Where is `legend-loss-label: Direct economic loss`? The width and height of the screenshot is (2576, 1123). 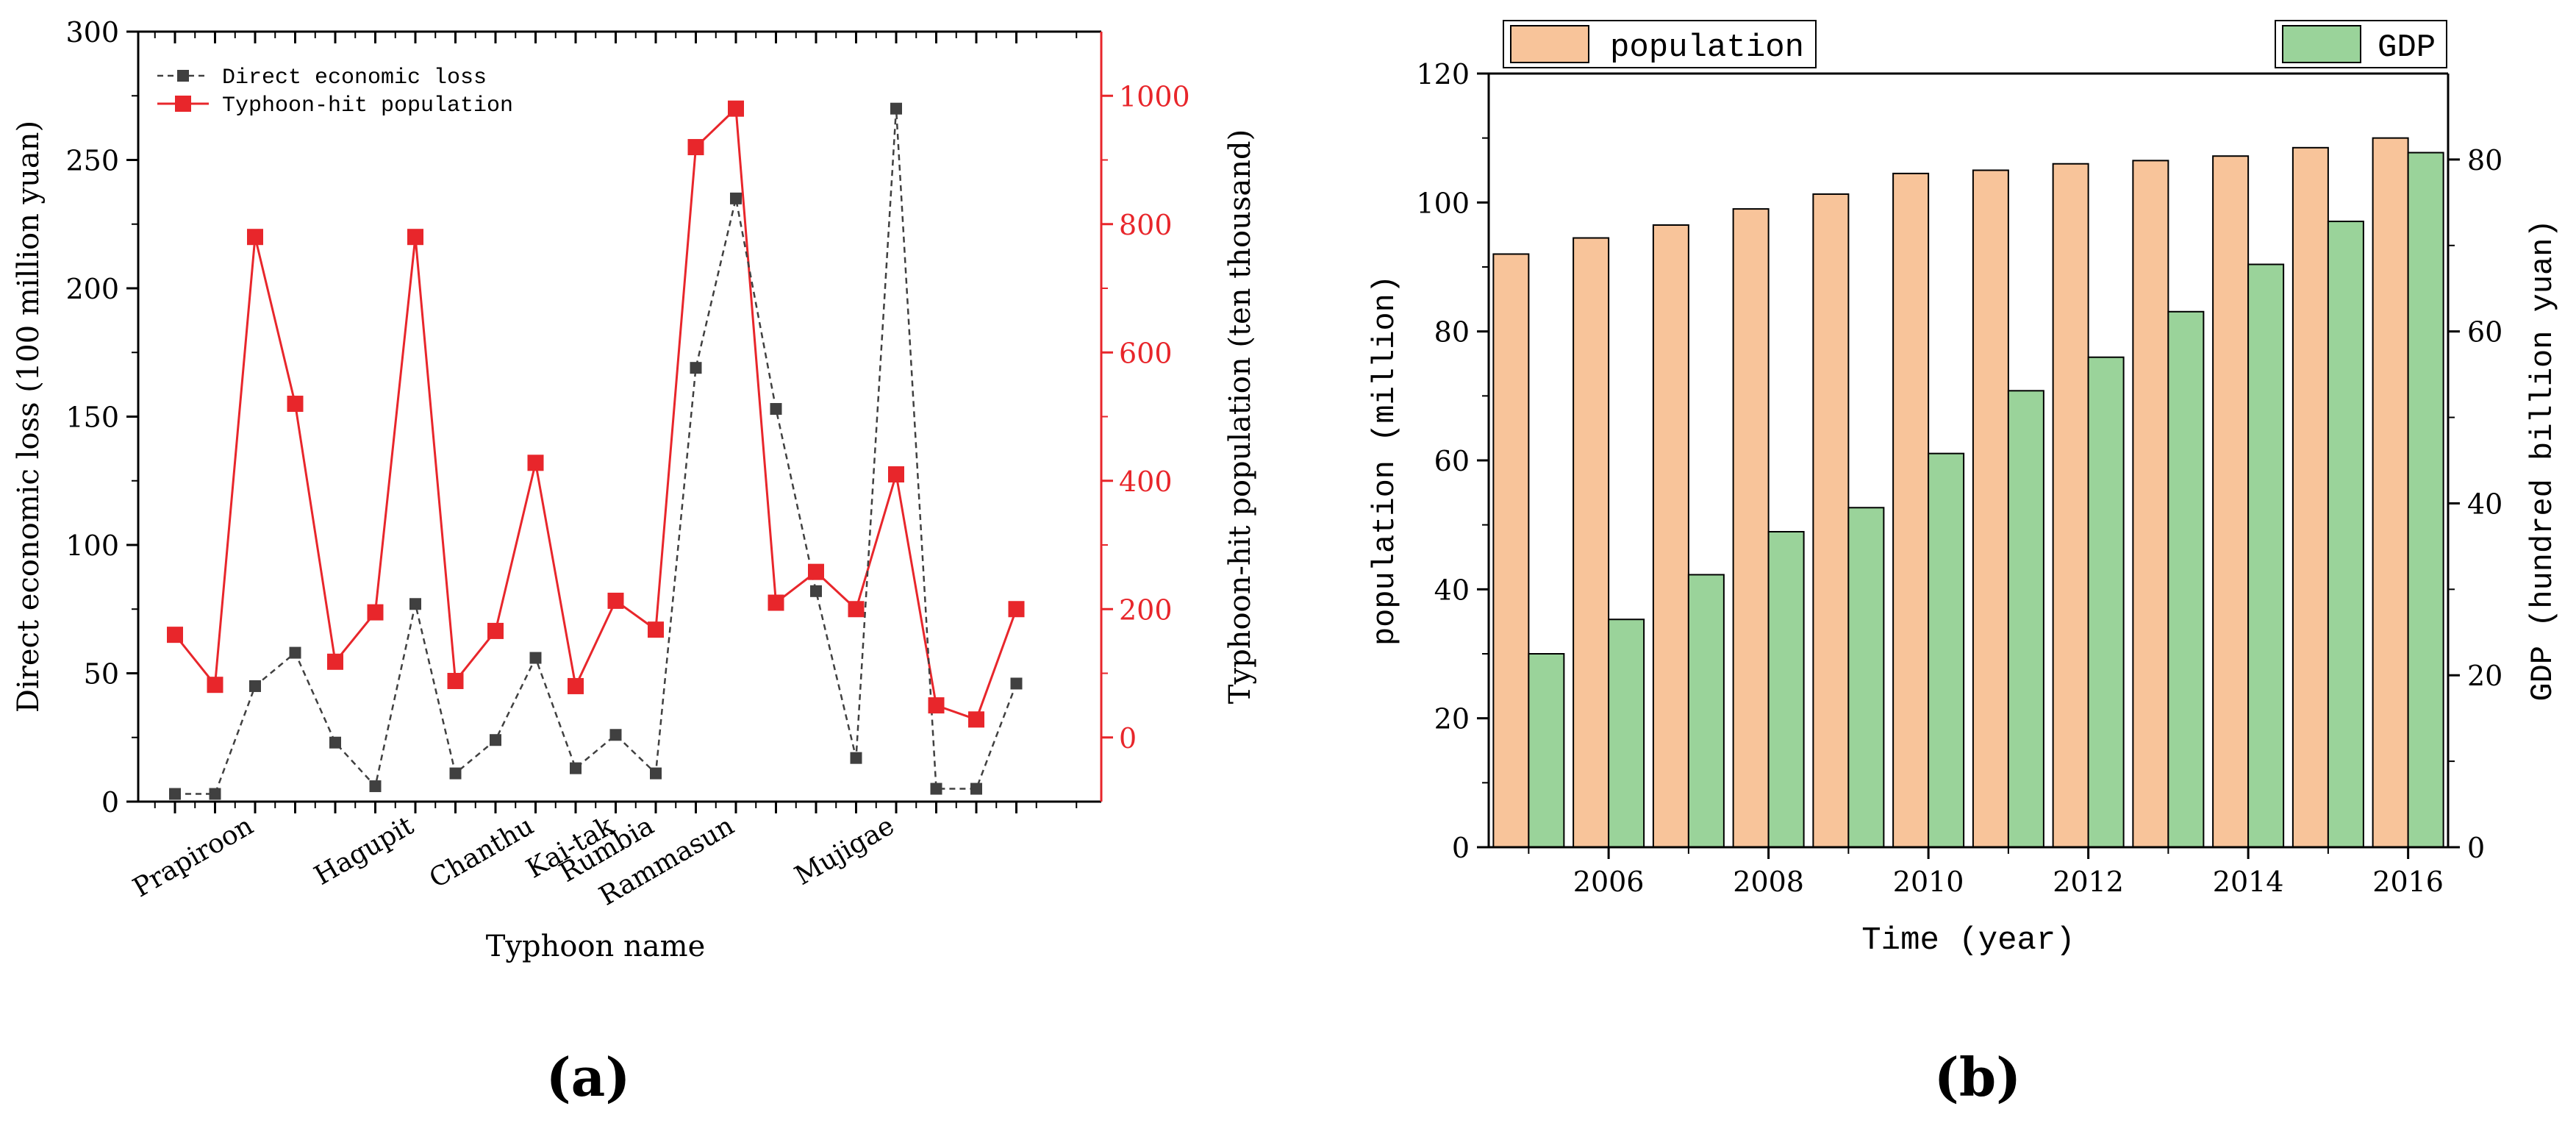 legend-loss-label: Direct economic loss is located at coordinates (354, 77).